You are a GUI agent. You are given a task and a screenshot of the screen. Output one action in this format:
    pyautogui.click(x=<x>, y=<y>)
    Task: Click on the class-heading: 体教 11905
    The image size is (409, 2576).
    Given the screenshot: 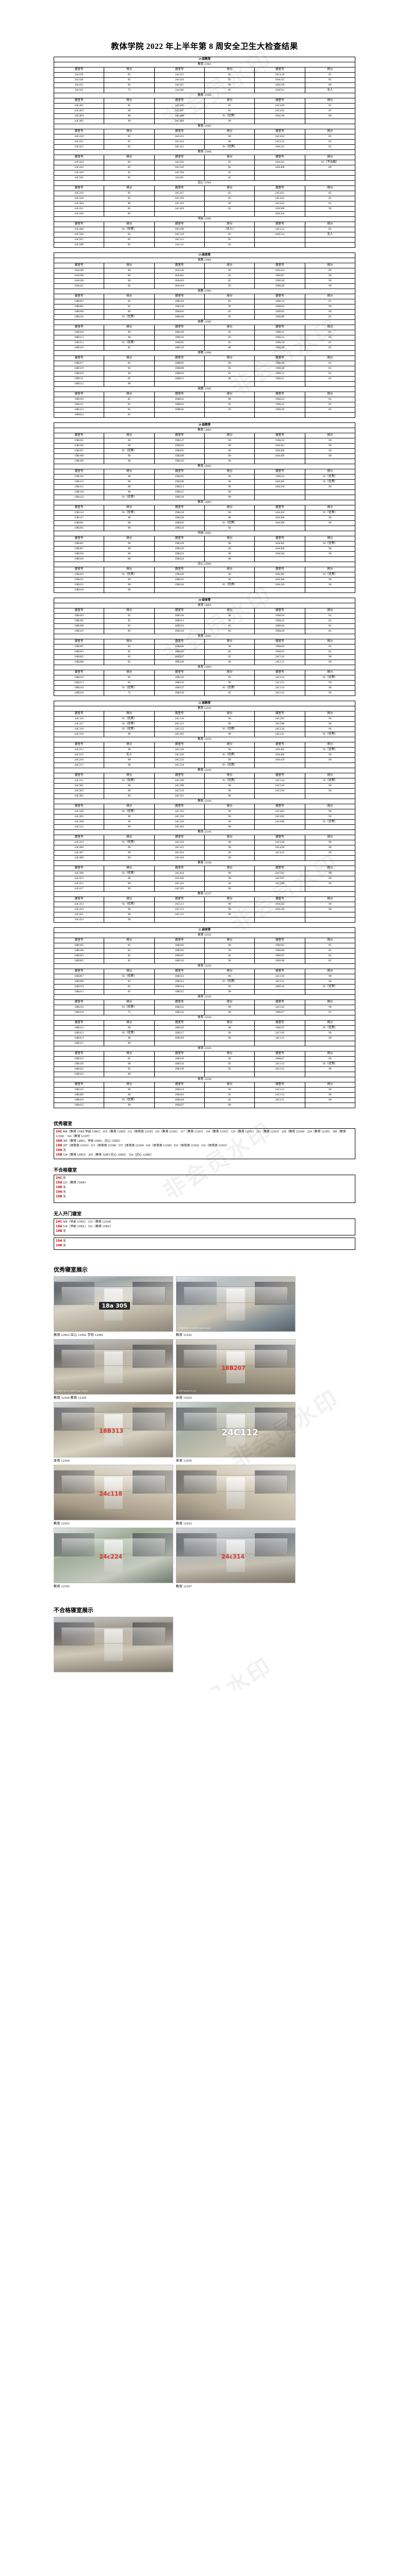 What is the action you would take?
    pyautogui.click(x=204, y=389)
    